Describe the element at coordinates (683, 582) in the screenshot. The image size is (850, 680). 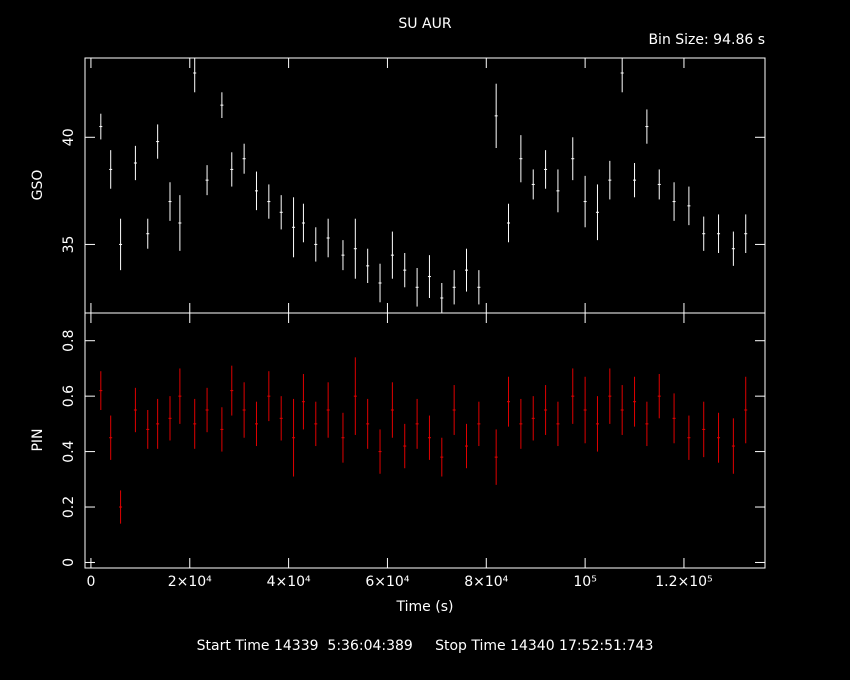
I see `x-tick-label: 1.2×10⁵` at that location.